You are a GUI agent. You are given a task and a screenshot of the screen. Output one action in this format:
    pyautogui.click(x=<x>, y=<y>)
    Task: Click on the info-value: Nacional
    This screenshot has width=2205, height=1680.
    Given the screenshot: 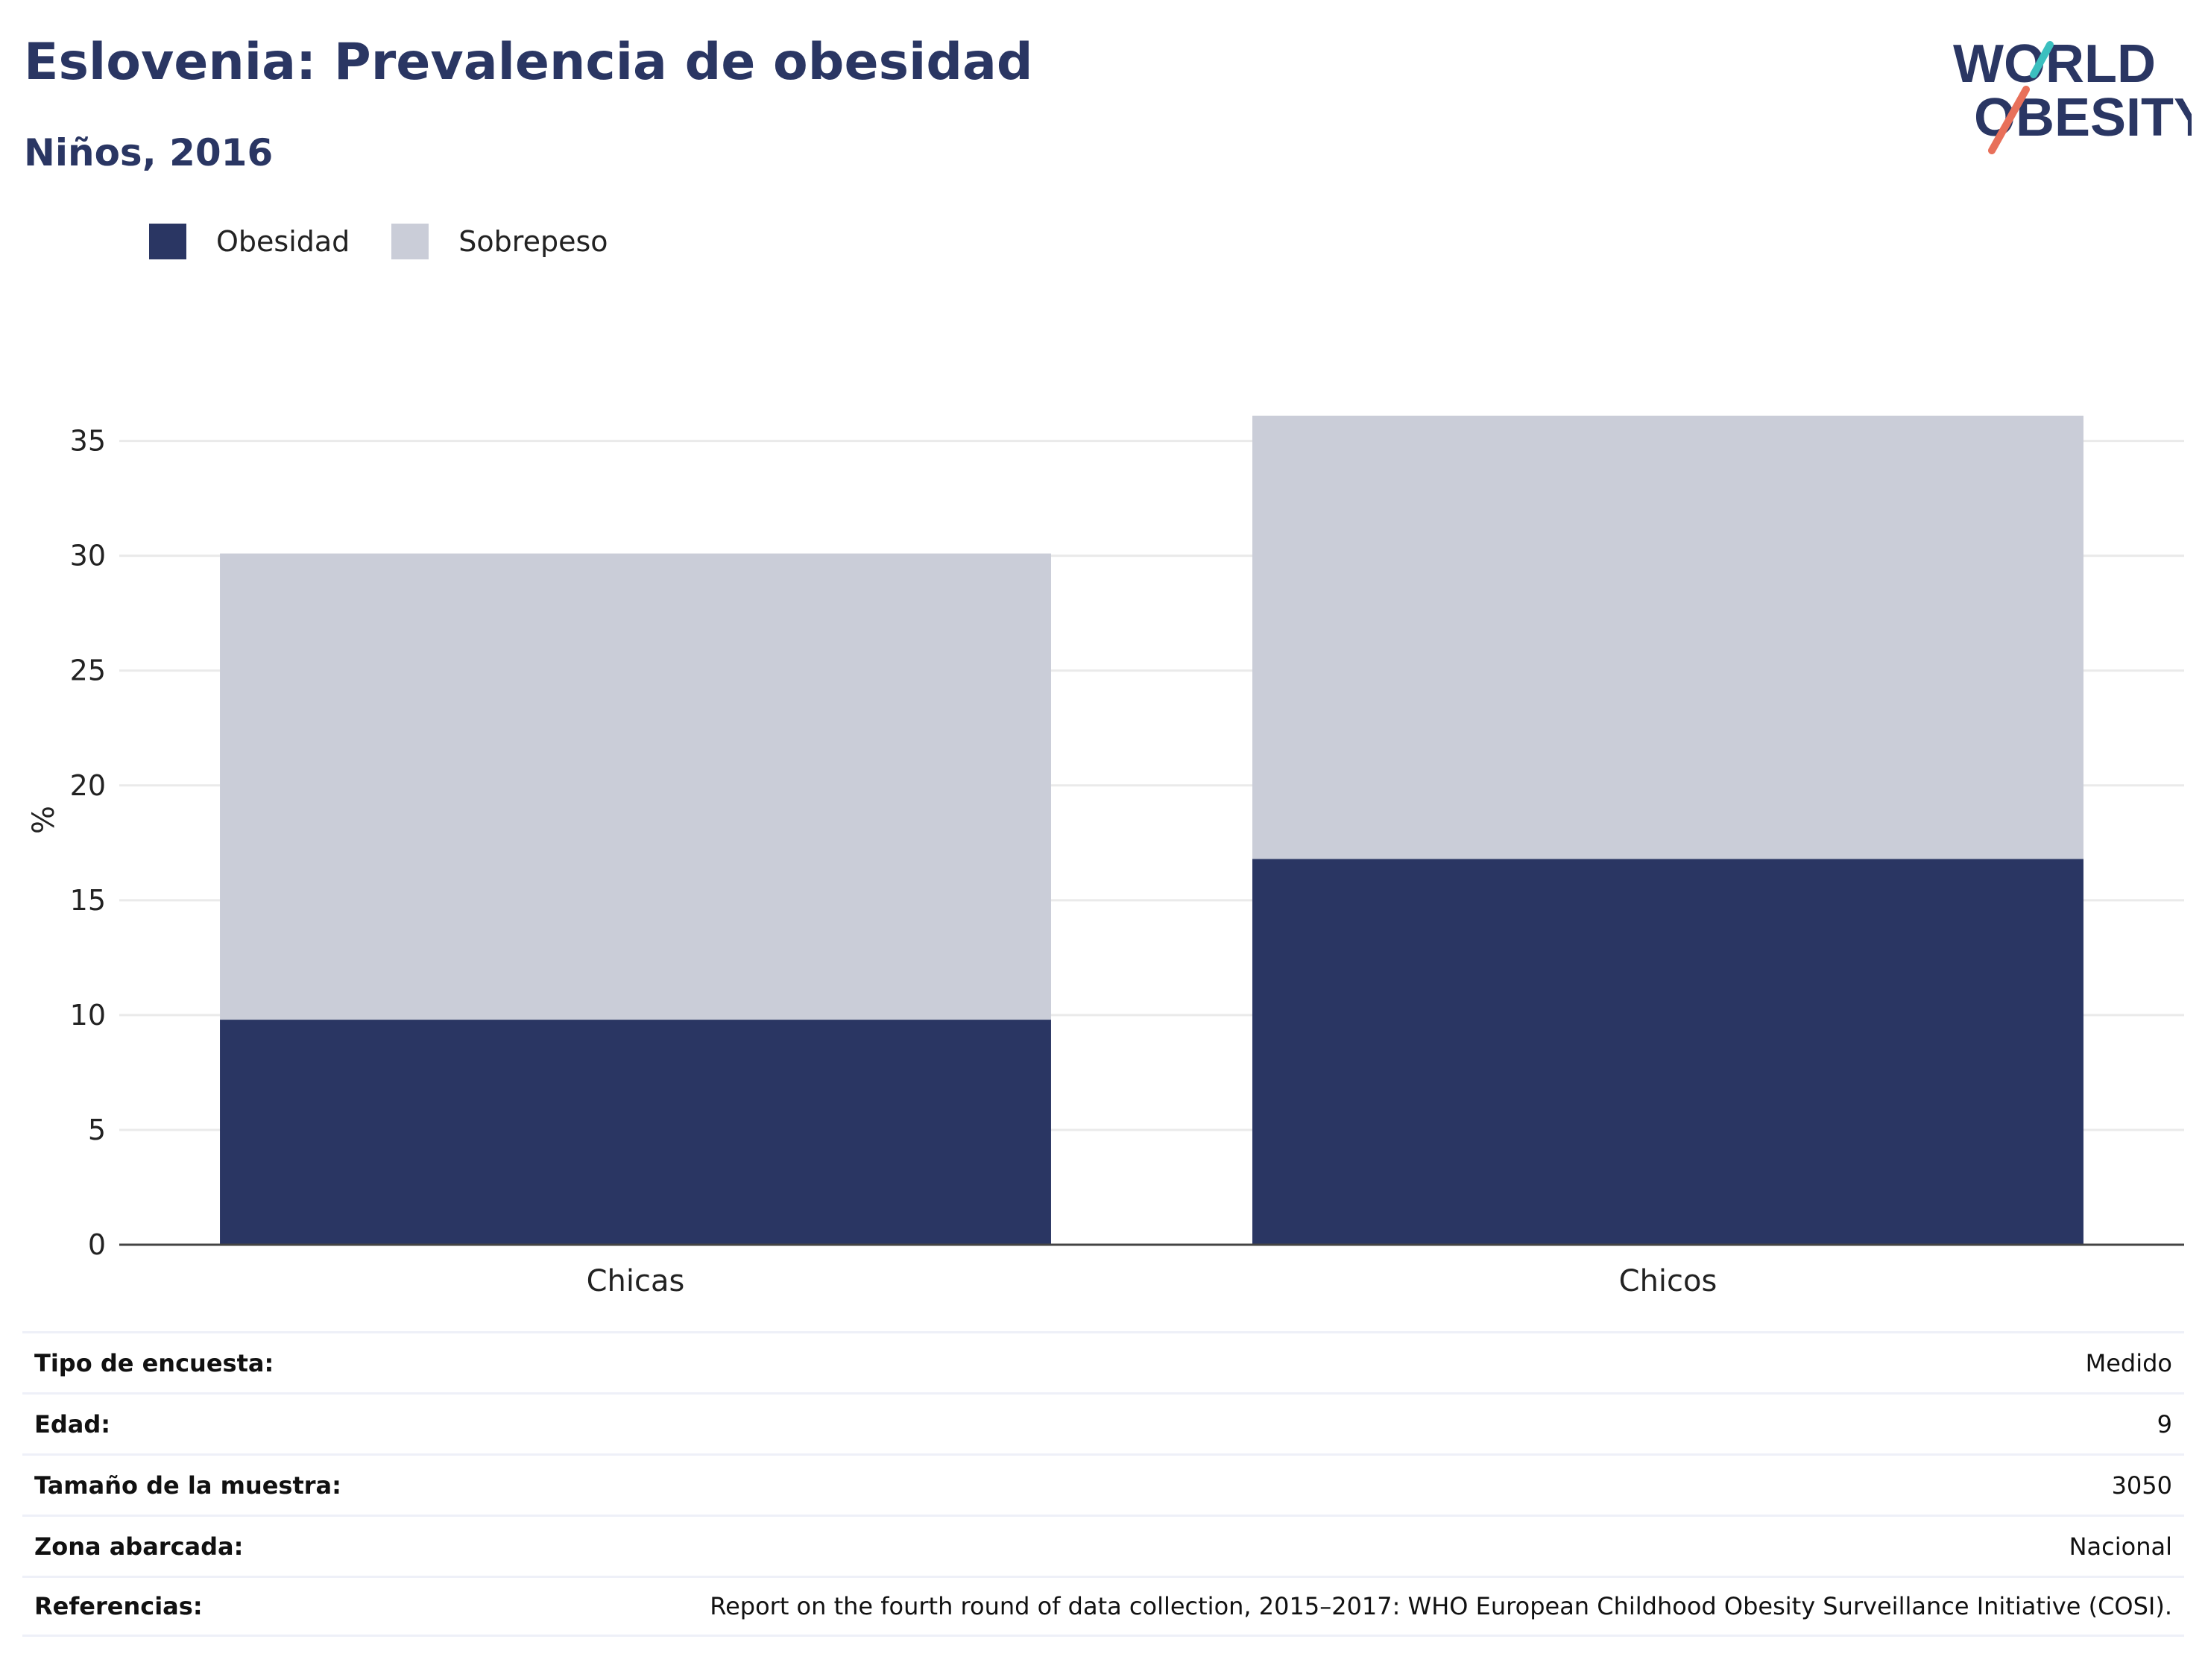 What is the action you would take?
    pyautogui.click(x=2120, y=1546)
    